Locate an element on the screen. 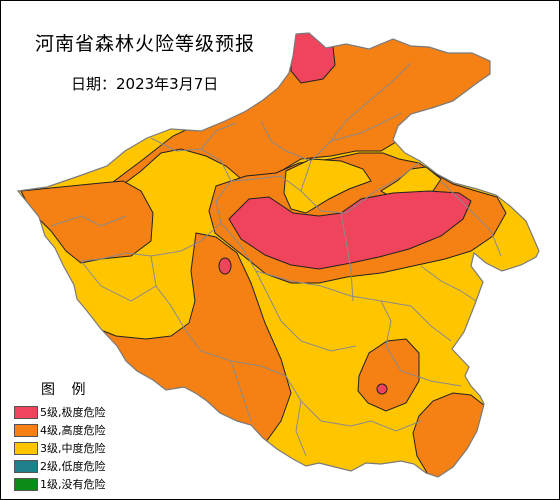 Image resolution: width=560 pixels, height=500 pixels. legend-item-level3: 3级,中度危险 is located at coordinates (60, 448).